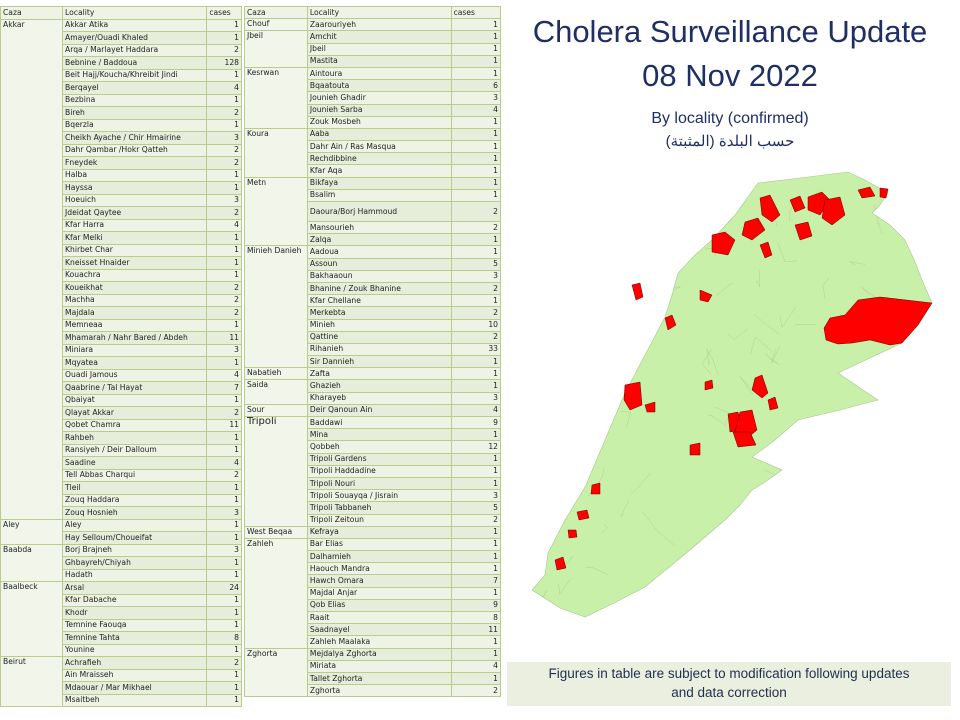 The height and width of the screenshot is (720, 960). Describe the element at coordinates (379, 605) in the screenshot. I see `locality-cell: Qob Elias` at that location.